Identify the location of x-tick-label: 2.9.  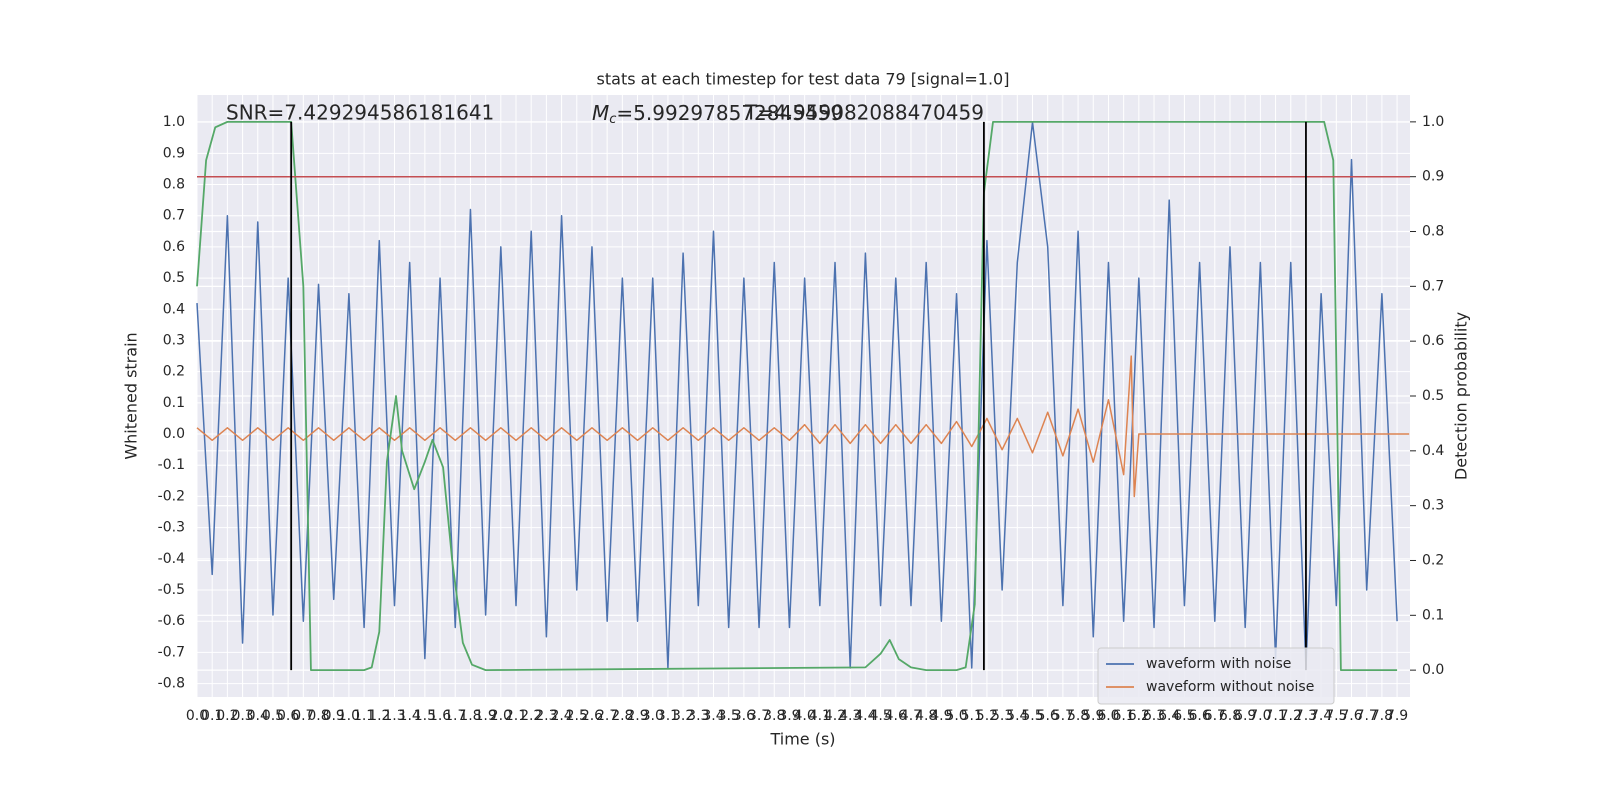
(637, 716).